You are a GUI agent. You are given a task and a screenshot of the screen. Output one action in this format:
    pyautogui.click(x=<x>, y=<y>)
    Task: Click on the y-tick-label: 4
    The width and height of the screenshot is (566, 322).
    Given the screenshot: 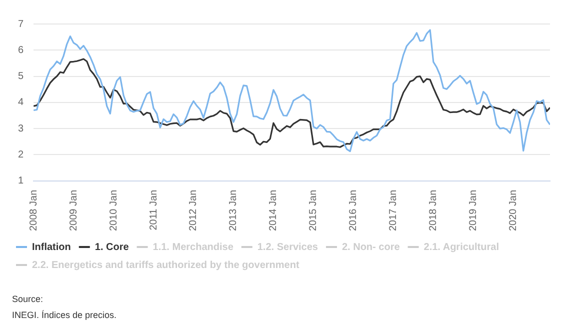 What is the action you would take?
    pyautogui.click(x=21, y=102)
    